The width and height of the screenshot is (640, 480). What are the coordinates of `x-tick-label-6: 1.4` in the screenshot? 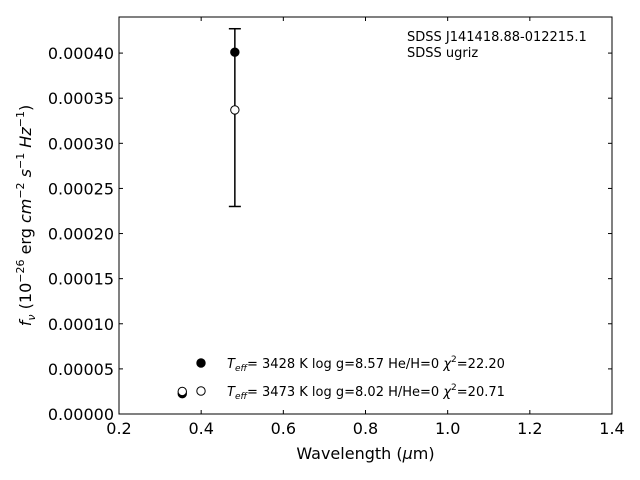 It's located at (611, 428).